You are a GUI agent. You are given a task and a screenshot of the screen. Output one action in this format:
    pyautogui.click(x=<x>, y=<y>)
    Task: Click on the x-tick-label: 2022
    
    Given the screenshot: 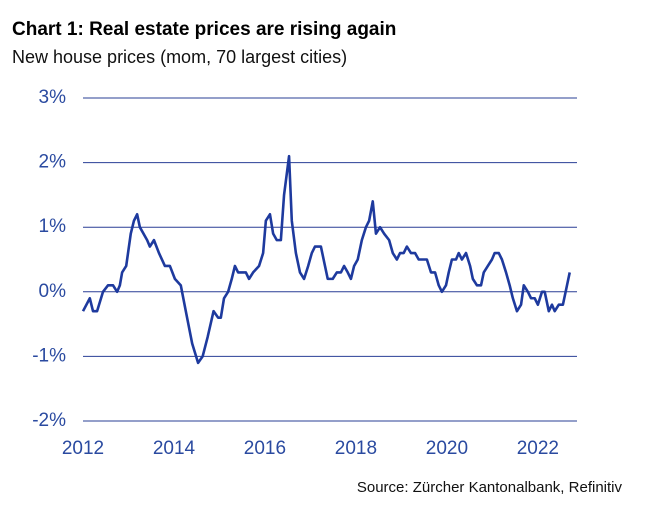 What is the action you would take?
    pyautogui.click(x=538, y=448)
    